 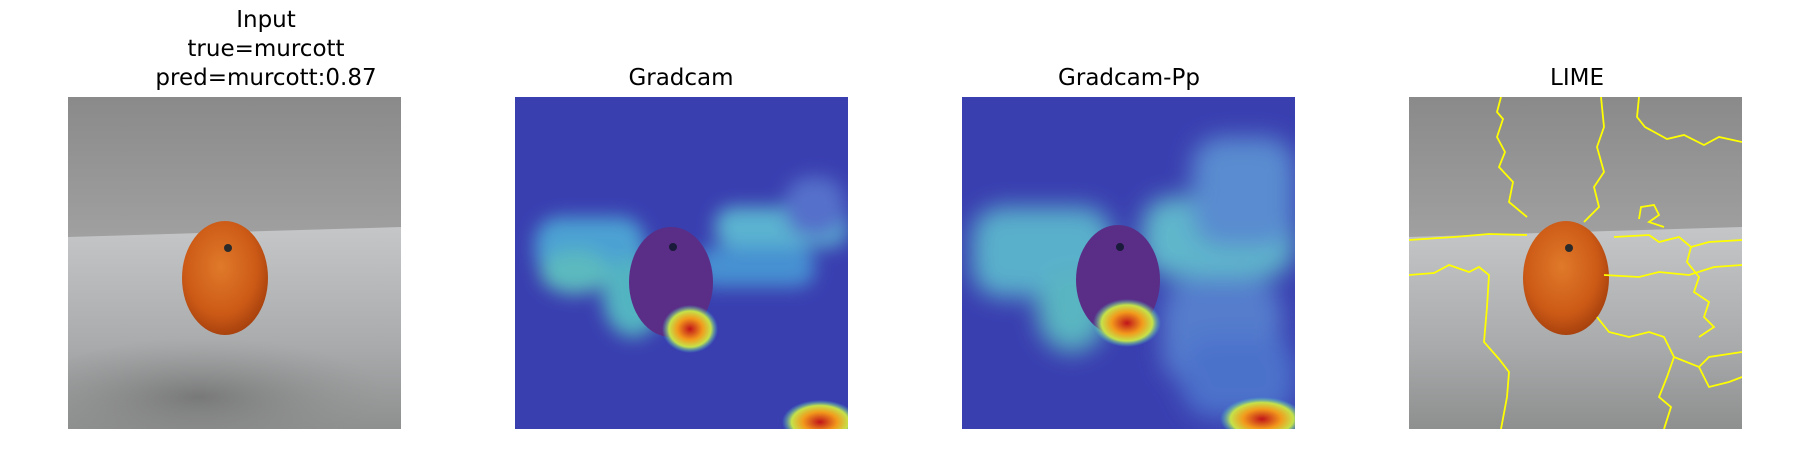 I want to click on gradcam-panel-title: Gradcam, so click(x=681, y=78).